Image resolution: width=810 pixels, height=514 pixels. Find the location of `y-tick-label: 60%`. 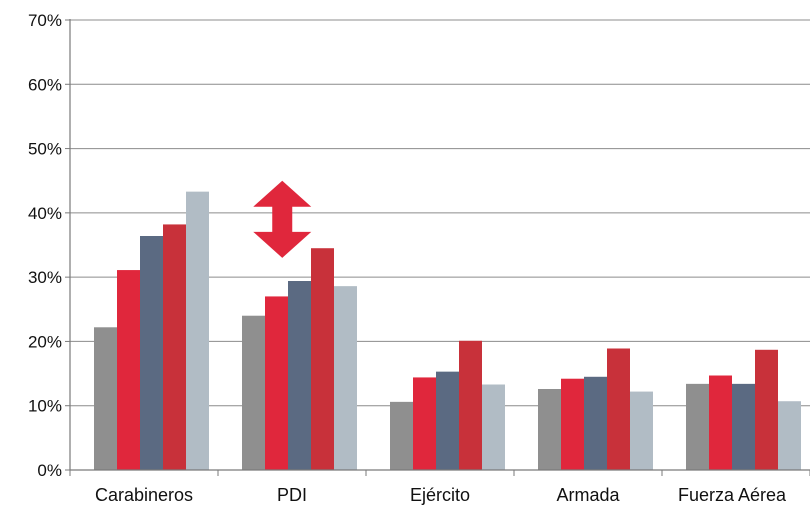

y-tick-label: 60% is located at coordinates (45, 84).